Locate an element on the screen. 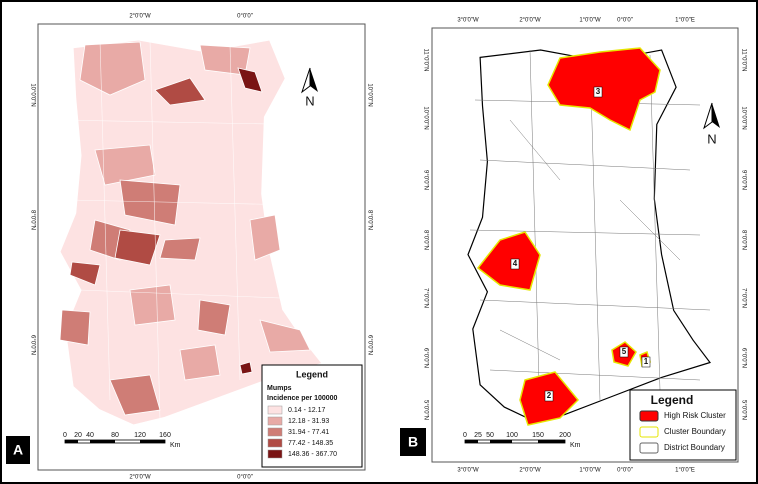 Image resolution: width=758 pixels, height=484 pixels. scale-label: 150 is located at coordinates (538, 435).